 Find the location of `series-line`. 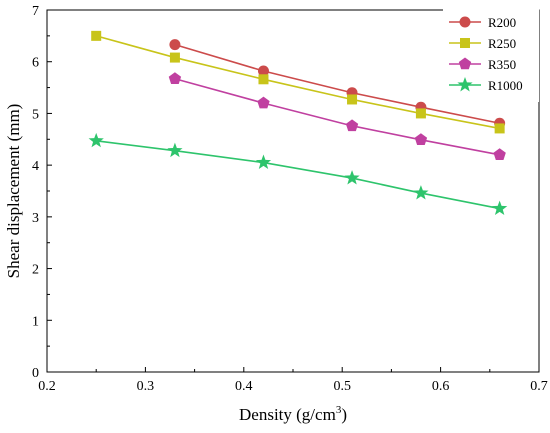

series-line is located at coordinates (298, 175).